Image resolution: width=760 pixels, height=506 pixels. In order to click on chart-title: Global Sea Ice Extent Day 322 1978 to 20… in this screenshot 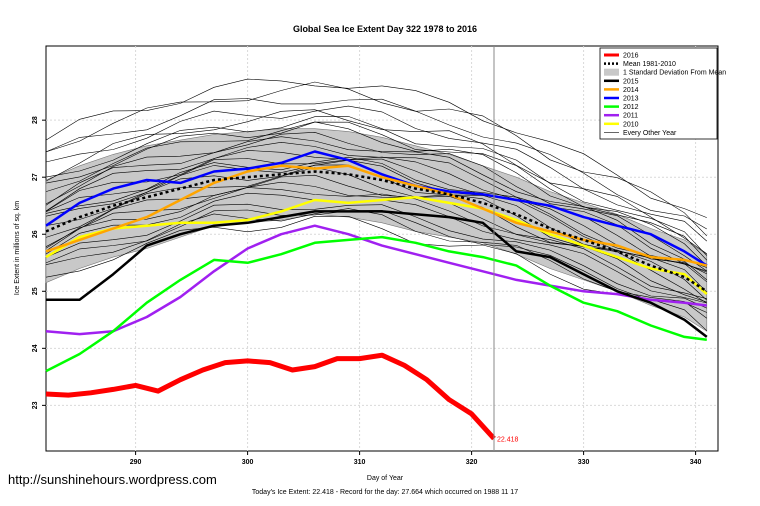, I will do `click(385, 29)`.